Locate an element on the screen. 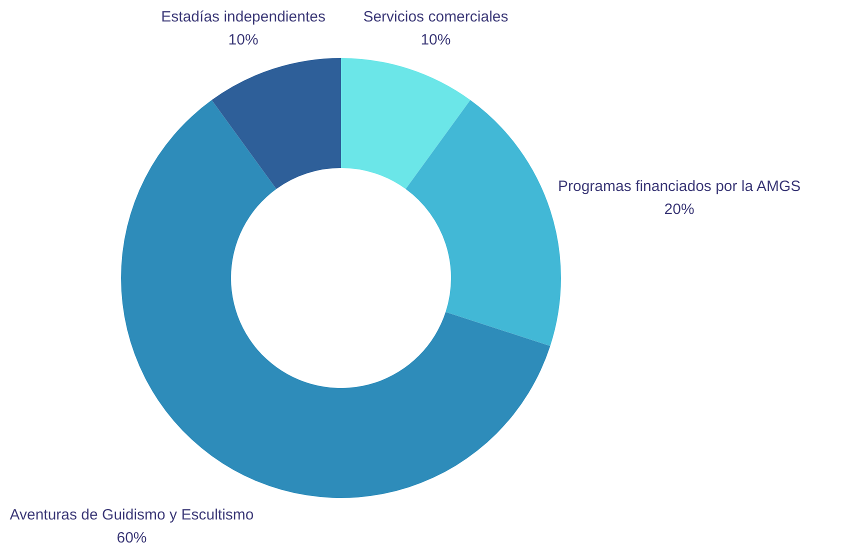 This screenshot has height=550, width=854. slice-label: Estadías independientes is located at coordinates (243, 17).